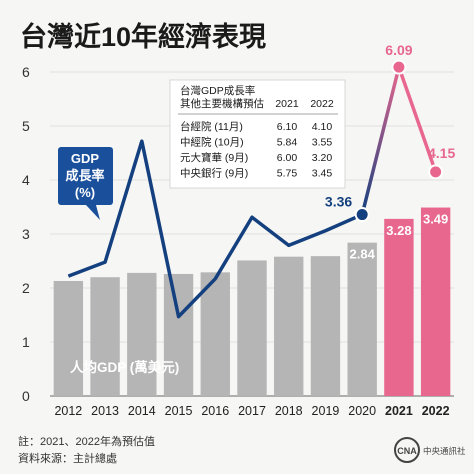 Image resolution: width=474 pixels, height=474 pixels. I want to click on legend-growth-box, so click(85, 176).